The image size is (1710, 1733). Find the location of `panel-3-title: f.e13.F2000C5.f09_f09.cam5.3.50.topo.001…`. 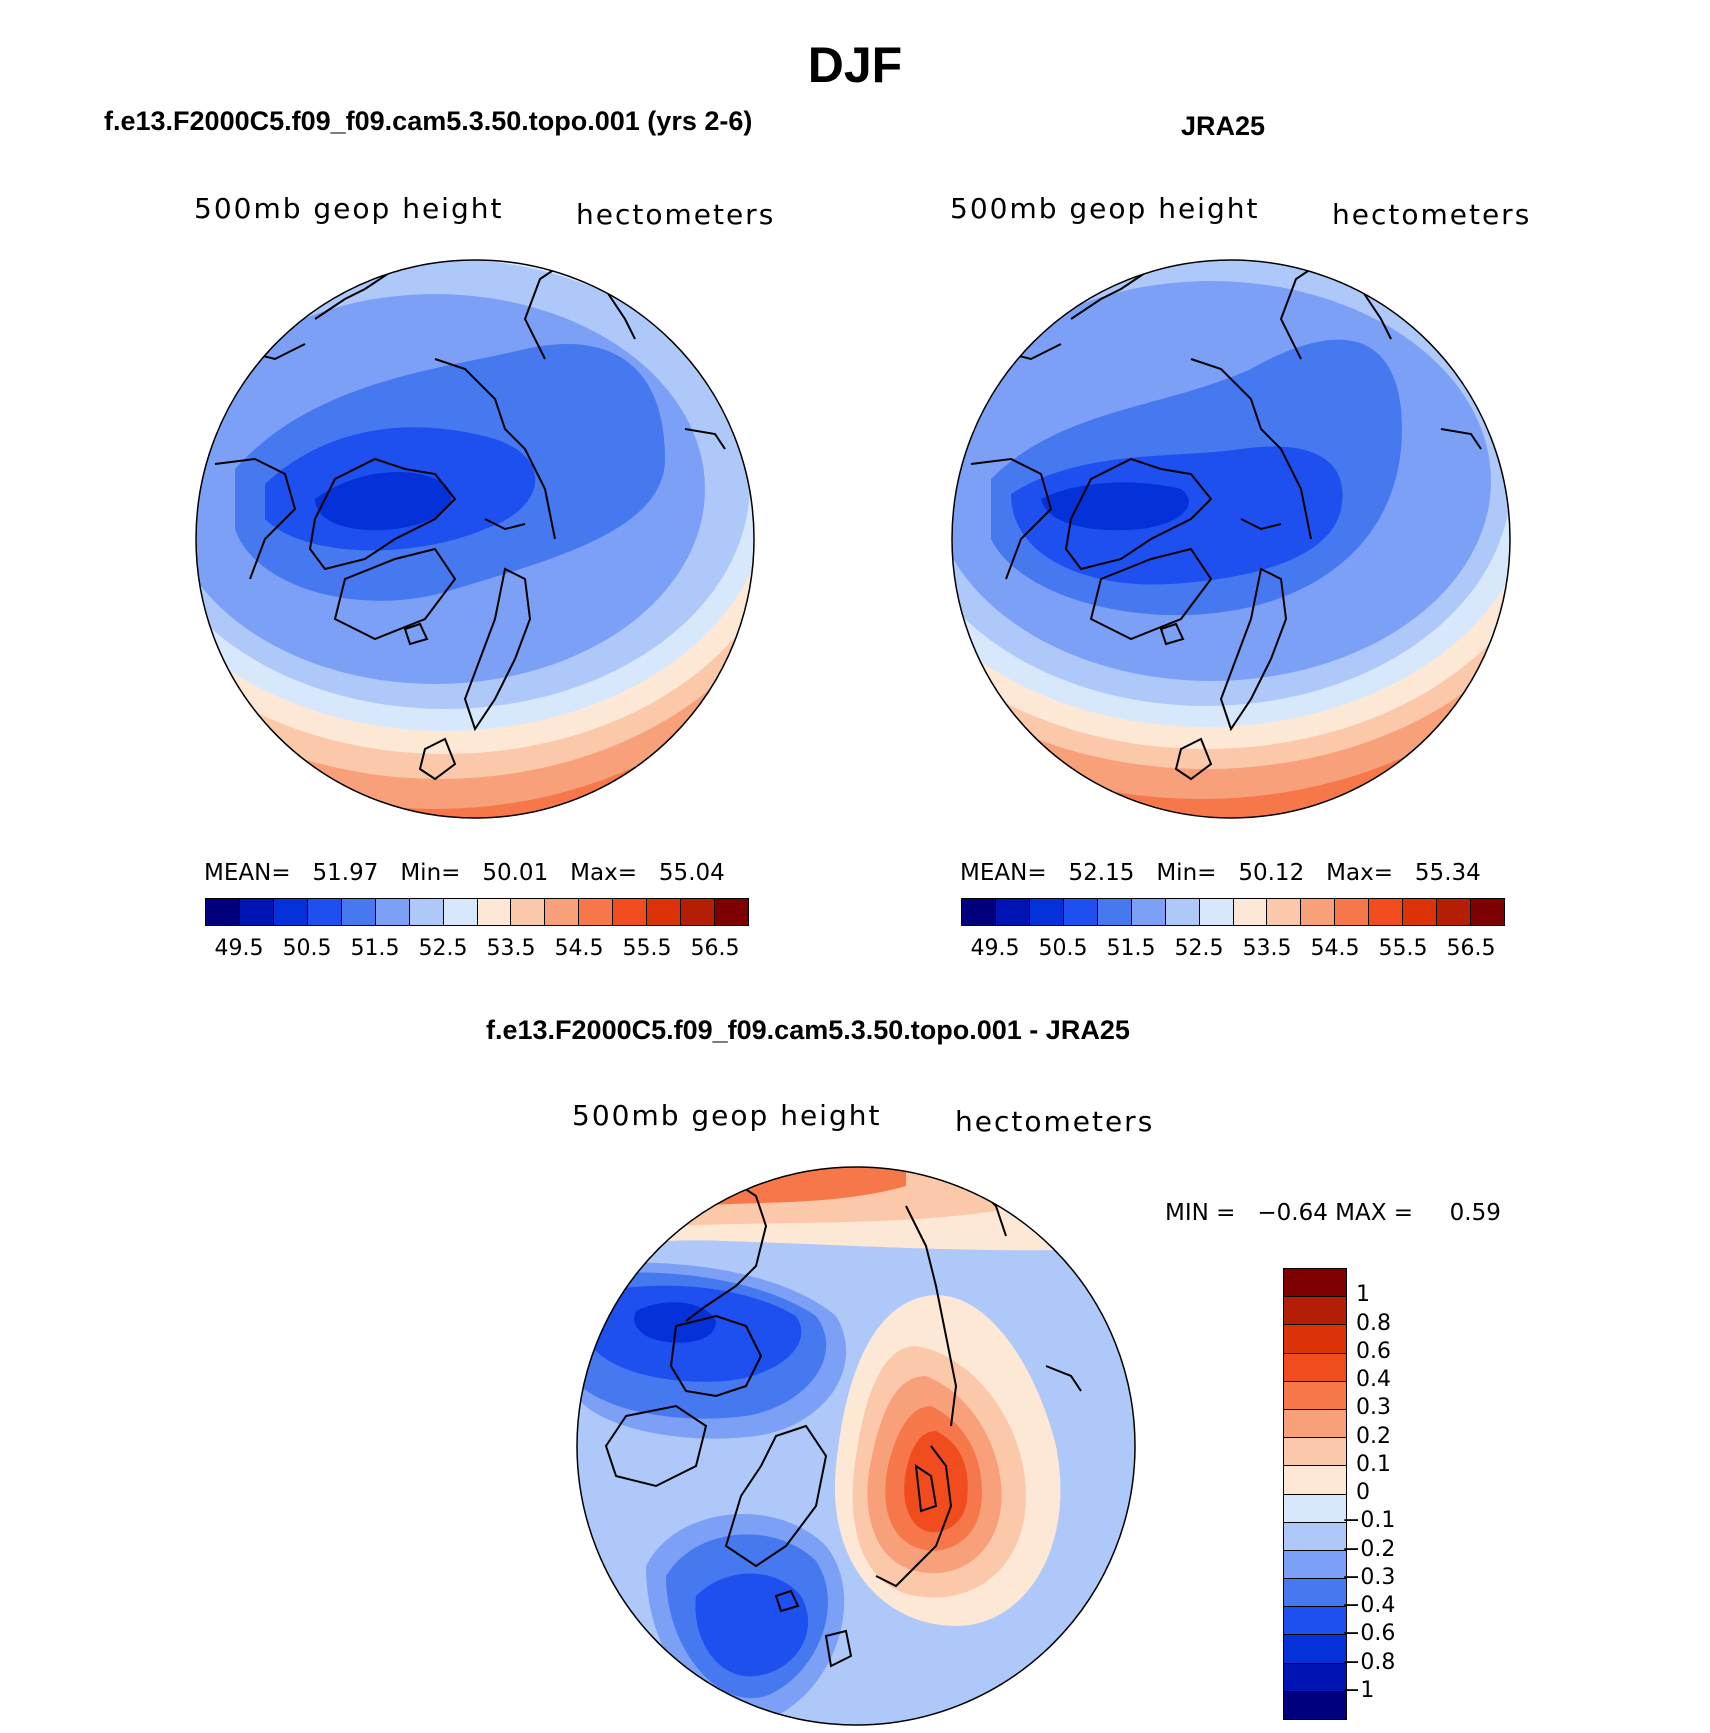

panel-3-title: f.e13.F2000C5.f09_f09.cam5.3.50.topo.001… is located at coordinates (808, 1030).